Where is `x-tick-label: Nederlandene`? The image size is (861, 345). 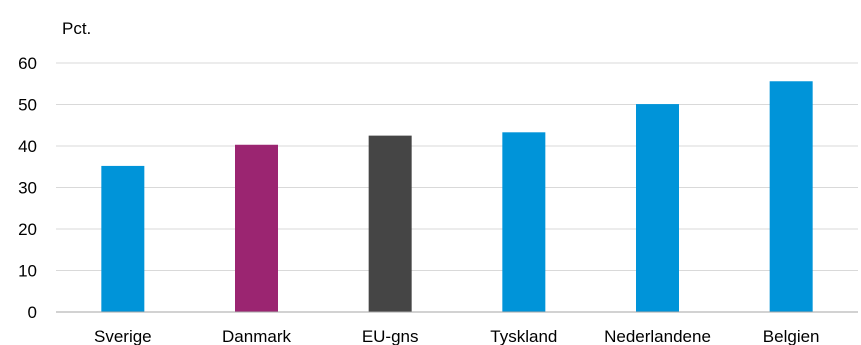 x-tick-label: Nederlandene is located at coordinates (657, 336).